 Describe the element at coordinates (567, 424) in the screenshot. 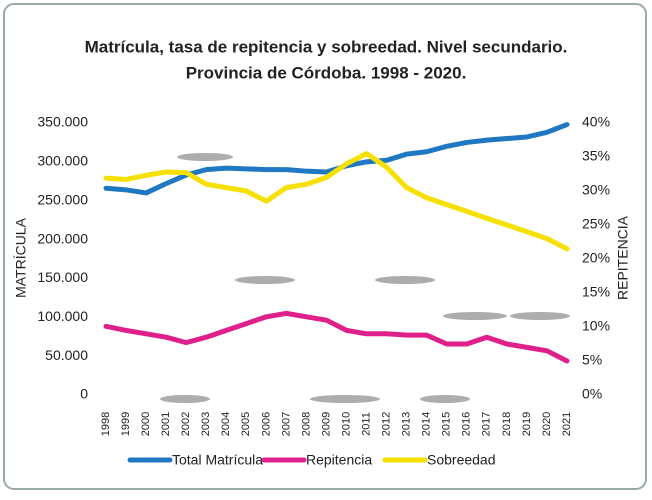

I see `x-tick-label: 2021` at that location.